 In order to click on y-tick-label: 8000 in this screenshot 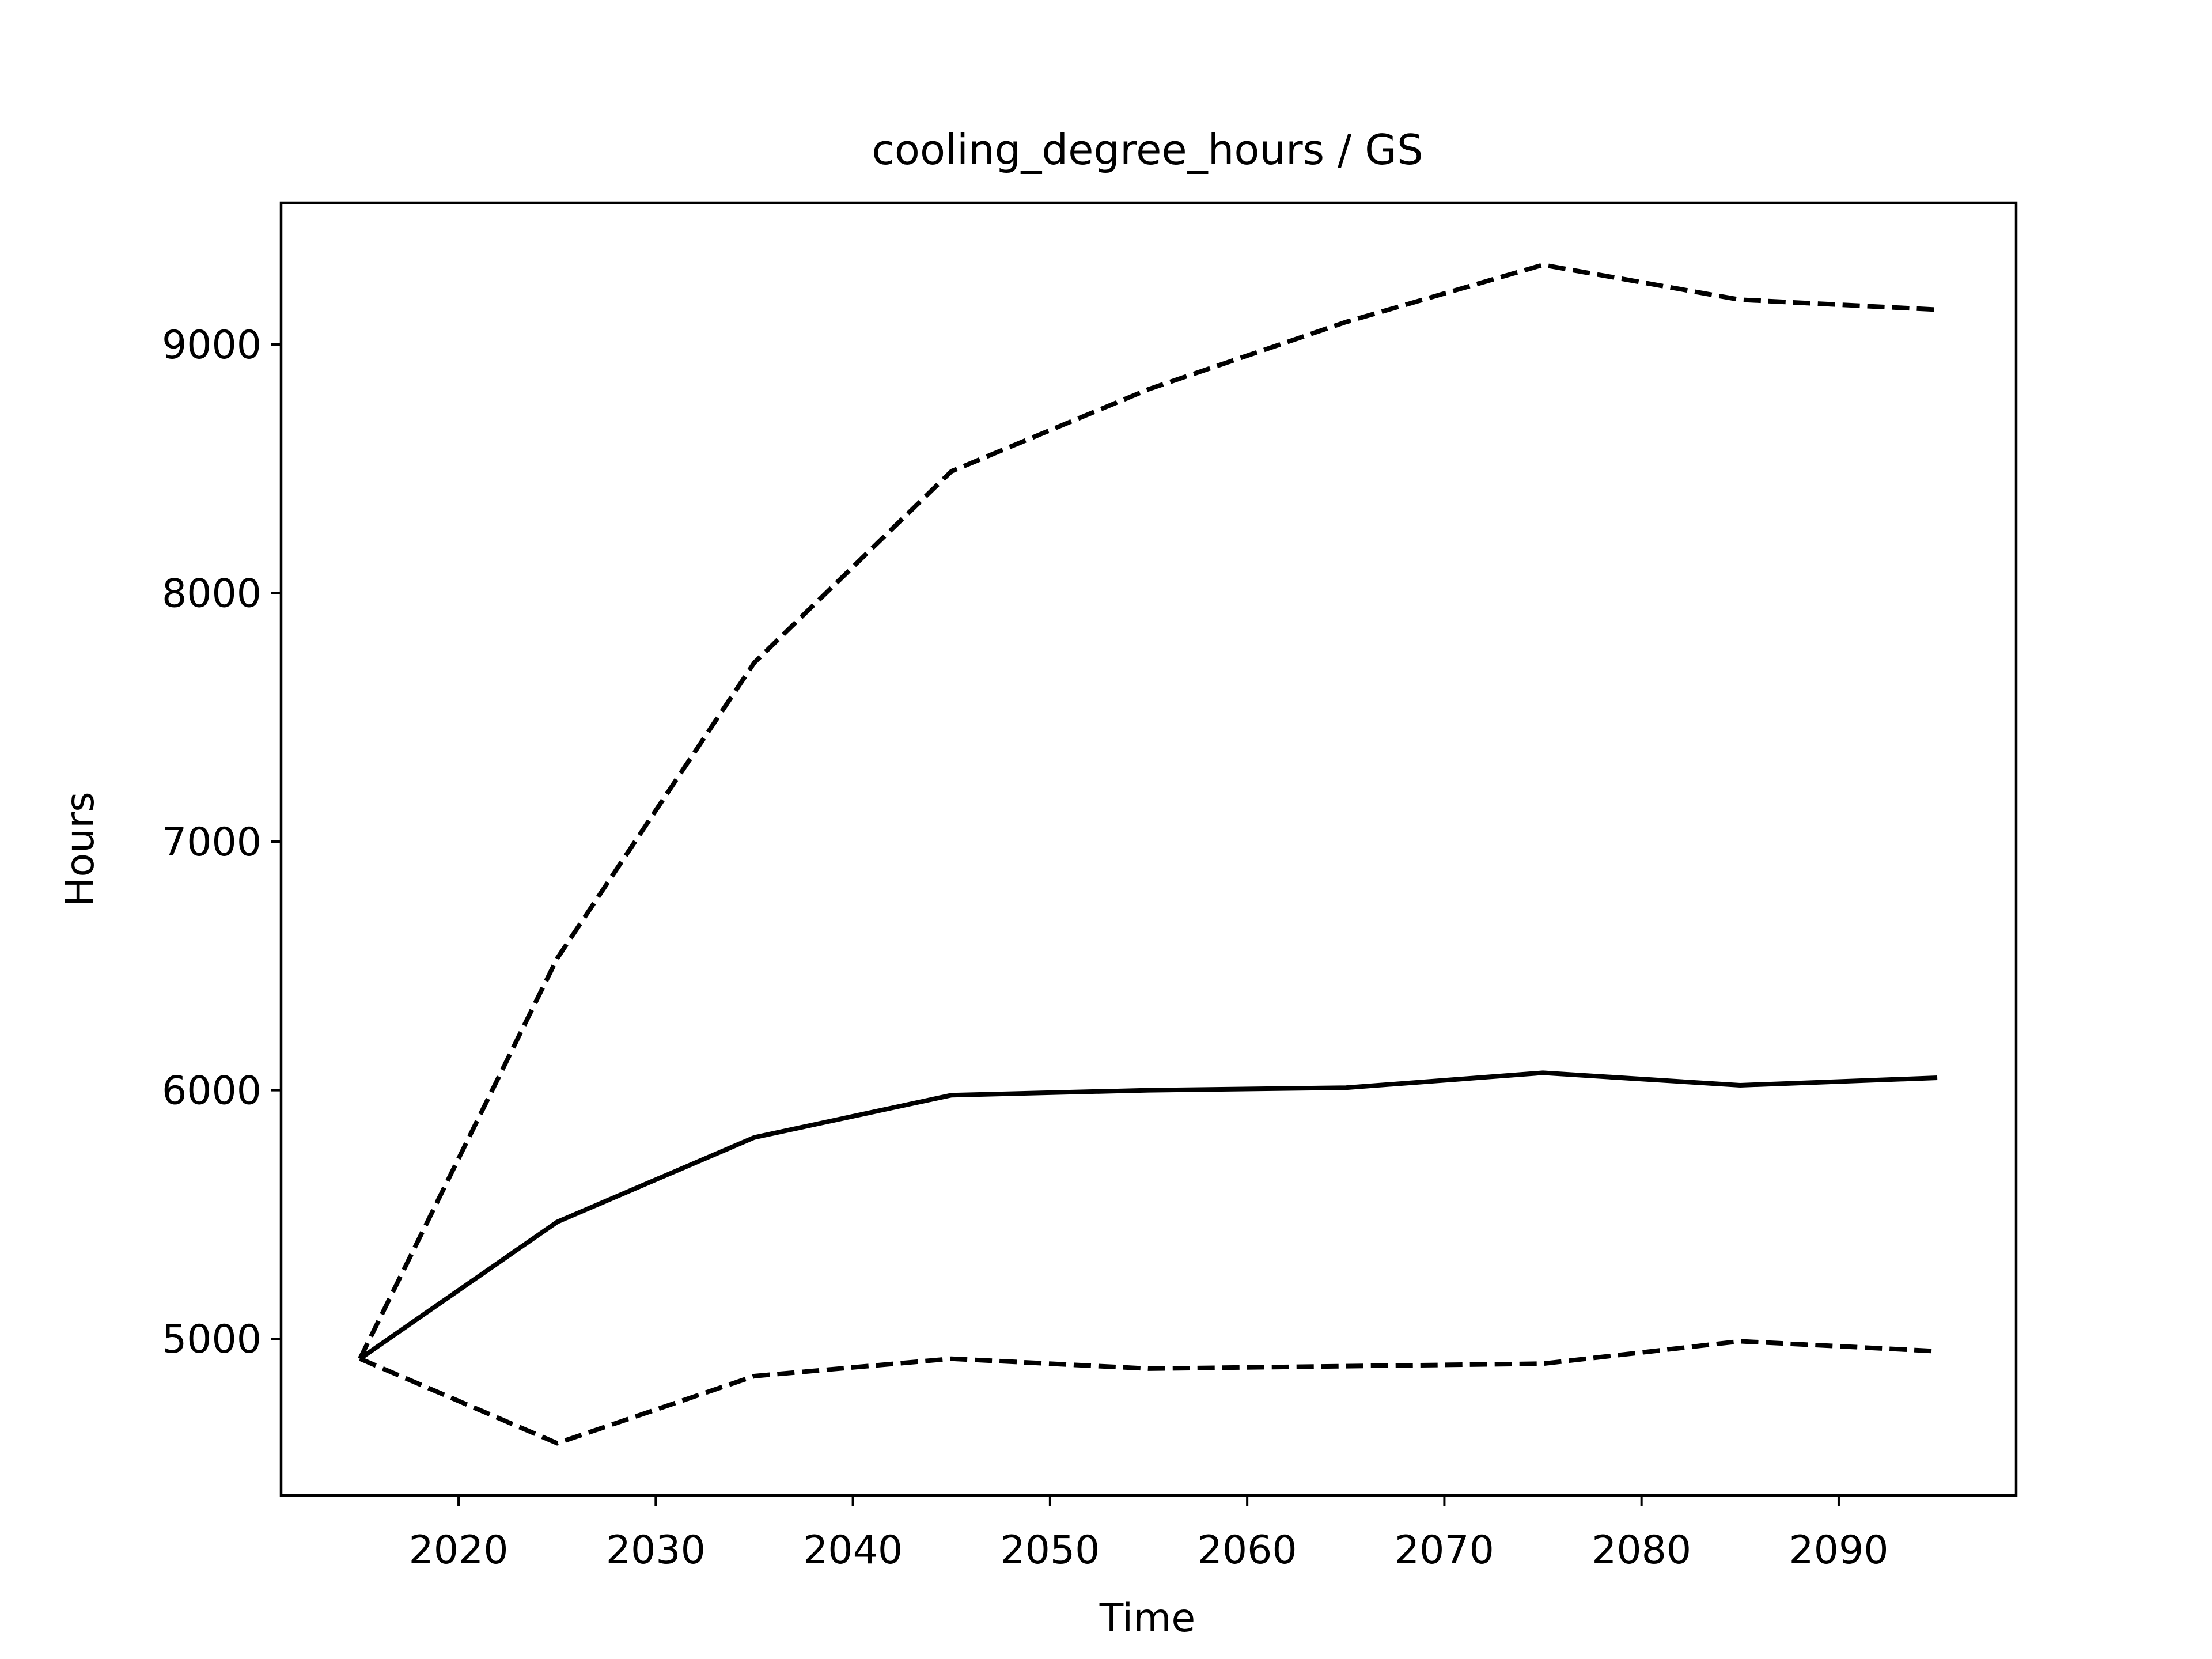, I will do `click(212, 594)`.